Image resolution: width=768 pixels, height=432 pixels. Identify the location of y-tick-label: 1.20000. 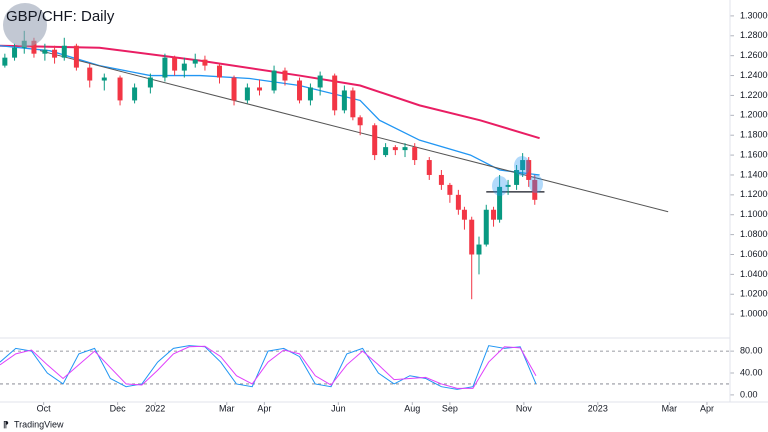
(754, 115).